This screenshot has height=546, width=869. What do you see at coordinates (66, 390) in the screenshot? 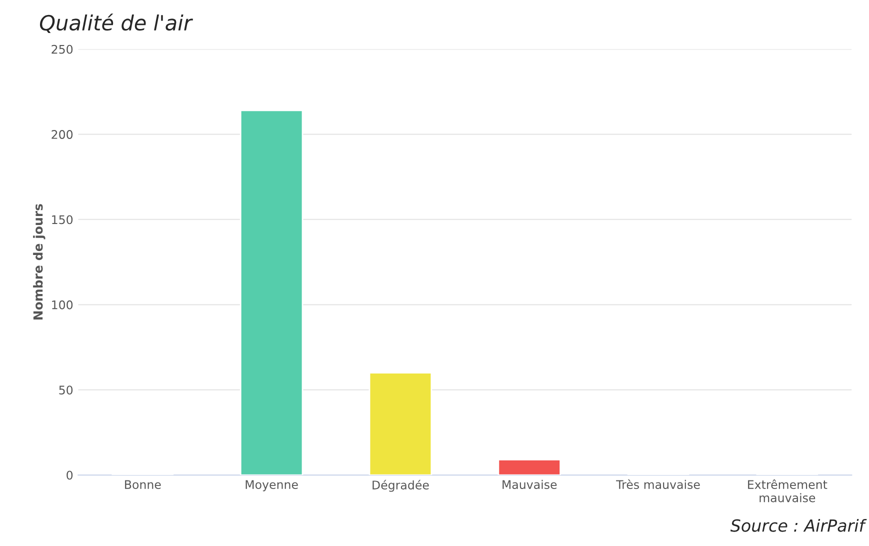
I see `y-tick-label: 50` at bounding box center [66, 390].